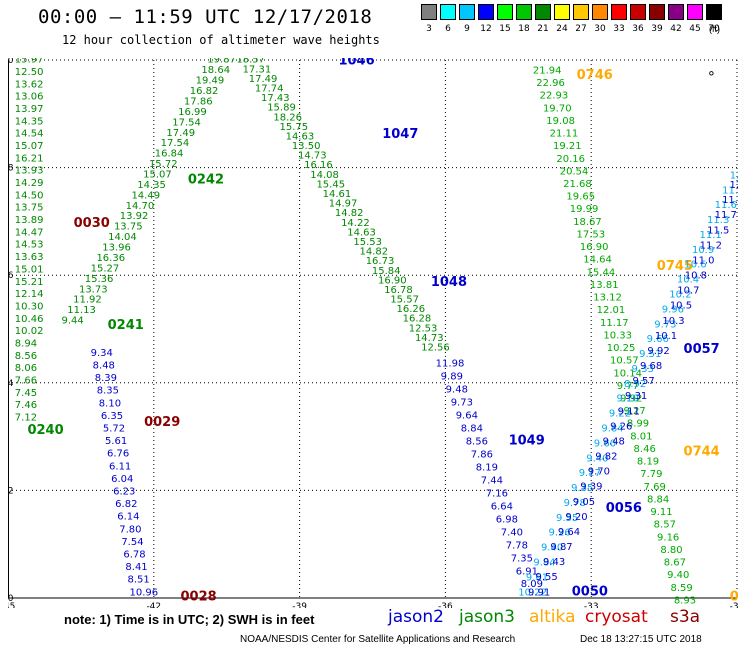  I want to click on swh-value: 6.04, so click(122, 479).